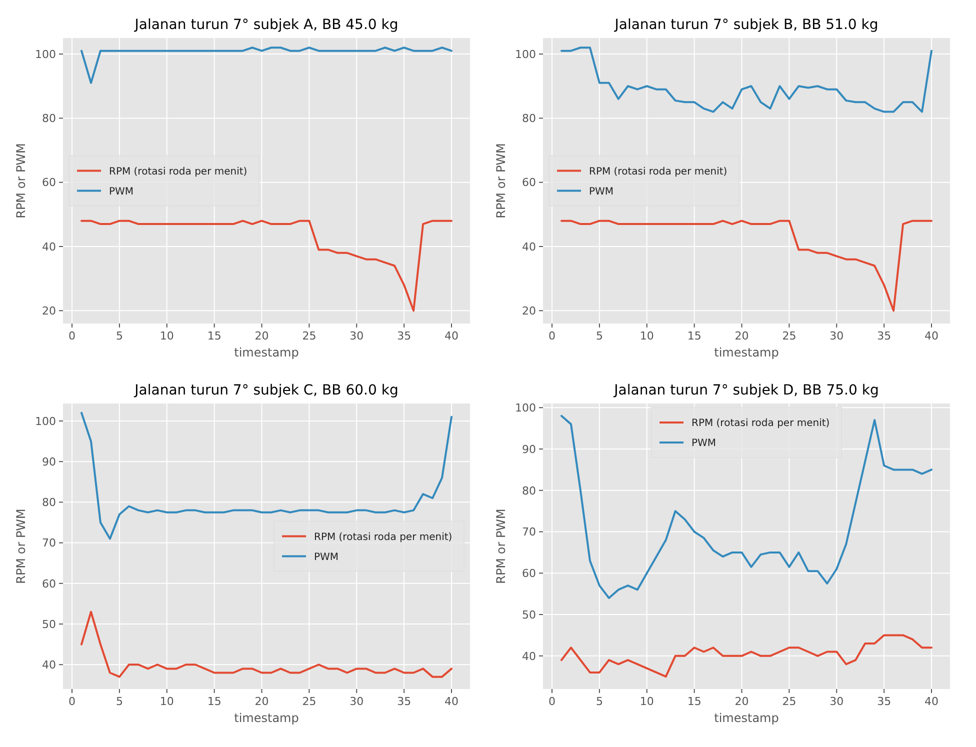 Image resolution: width=976 pixels, height=747 pixels. I want to click on chart-title: Jalanan turun 7° subjek B, BB 51.0 kg, so click(746, 25).